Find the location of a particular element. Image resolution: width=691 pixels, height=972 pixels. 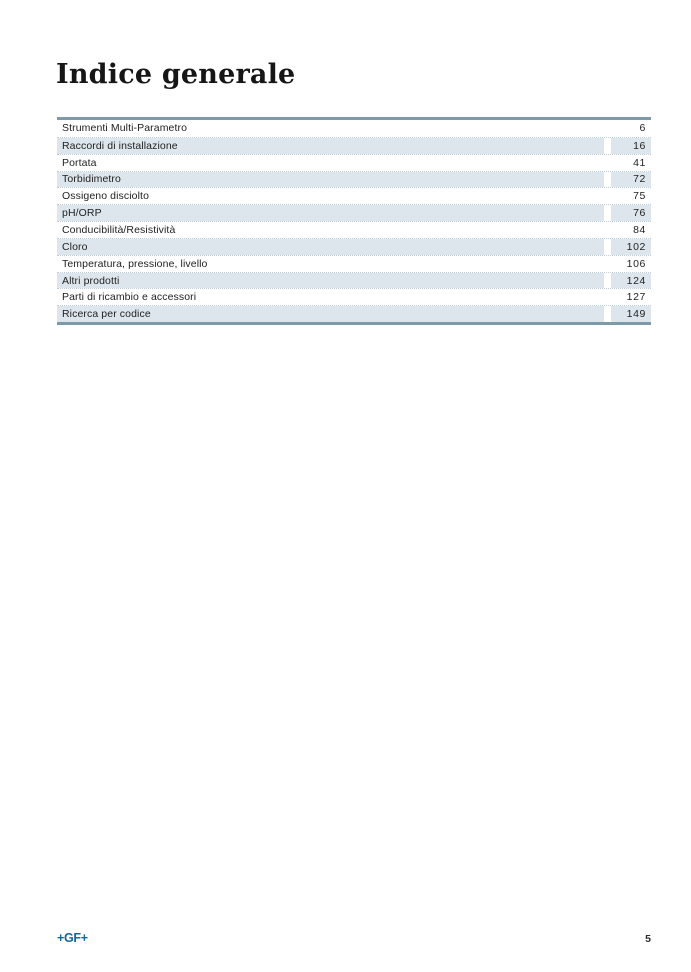

toc-entry-page-number: 106 is located at coordinates (636, 263).